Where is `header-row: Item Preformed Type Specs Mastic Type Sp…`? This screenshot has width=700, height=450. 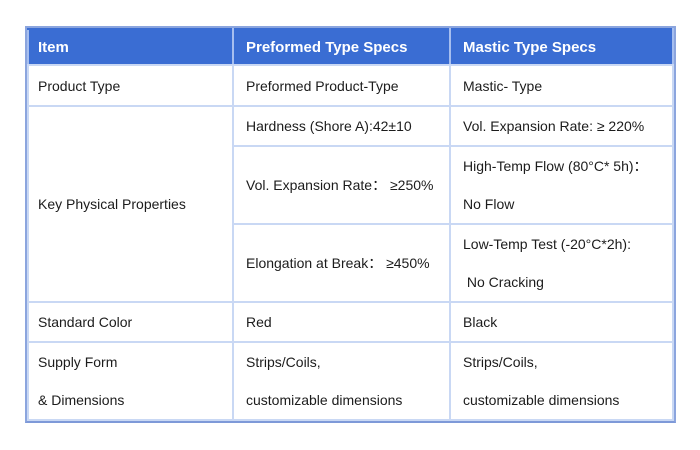
header-row: Item Preformed Type Specs Mastic Type Sp… is located at coordinates (350, 47).